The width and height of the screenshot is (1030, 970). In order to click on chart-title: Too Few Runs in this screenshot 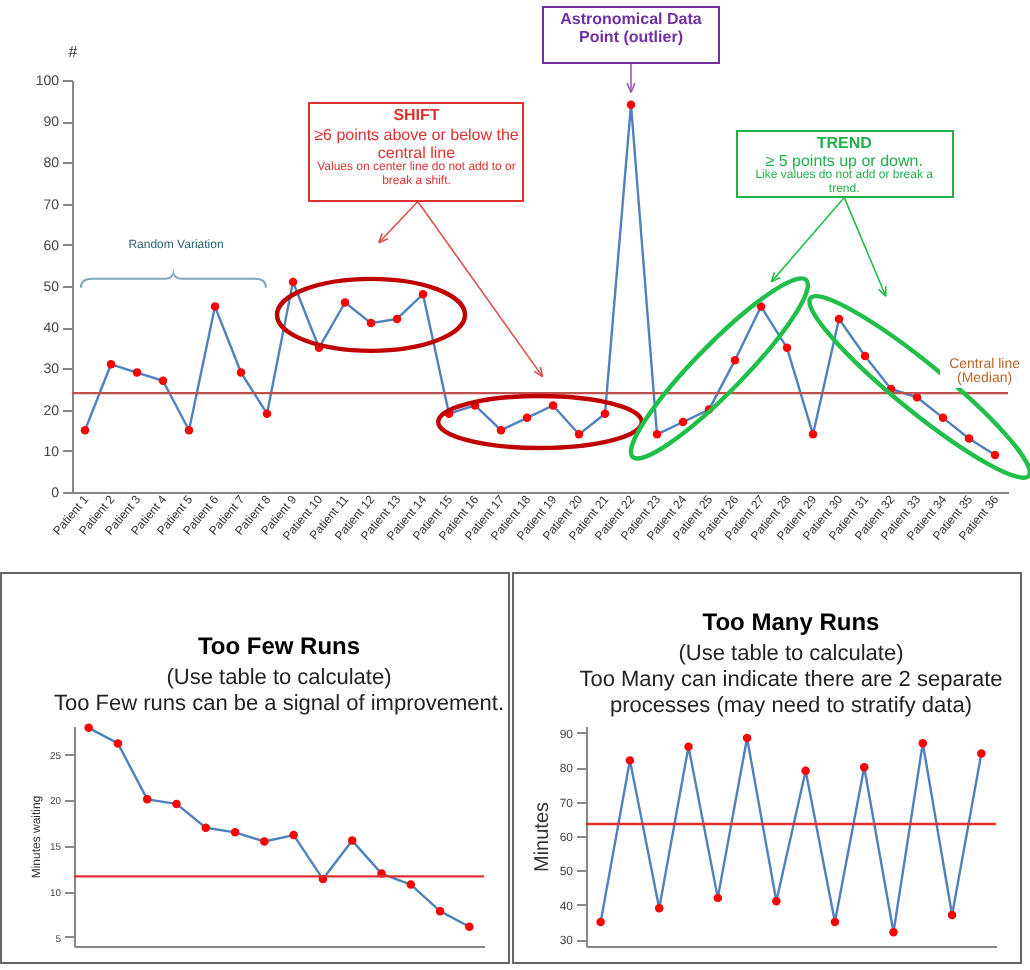, I will do `click(279, 645)`.